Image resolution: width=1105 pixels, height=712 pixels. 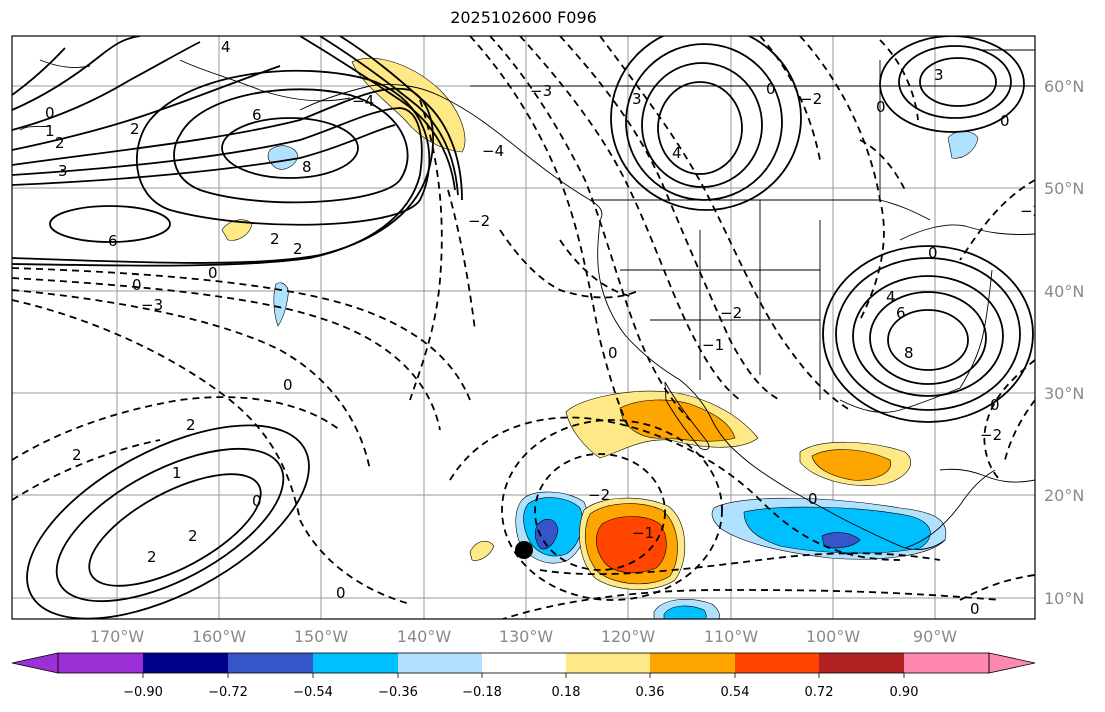 What do you see at coordinates (313, 692) in the screenshot?
I see `colorbar-tick-label: −0.54` at bounding box center [313, 692].